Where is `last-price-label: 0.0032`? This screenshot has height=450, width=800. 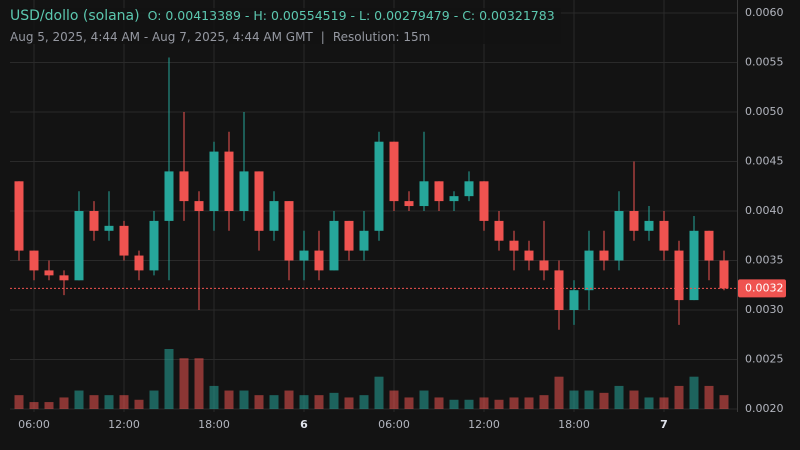
last-price-label: 0.0032 is located at coordinates (764, 287).